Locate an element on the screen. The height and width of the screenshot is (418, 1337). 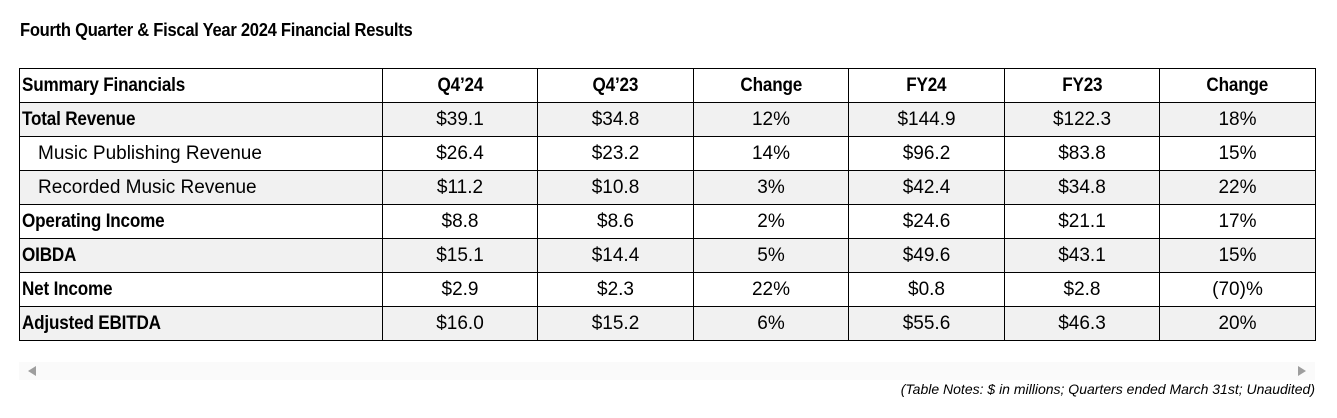
table-cell: $24.6 is located at coordinates (926, 221).